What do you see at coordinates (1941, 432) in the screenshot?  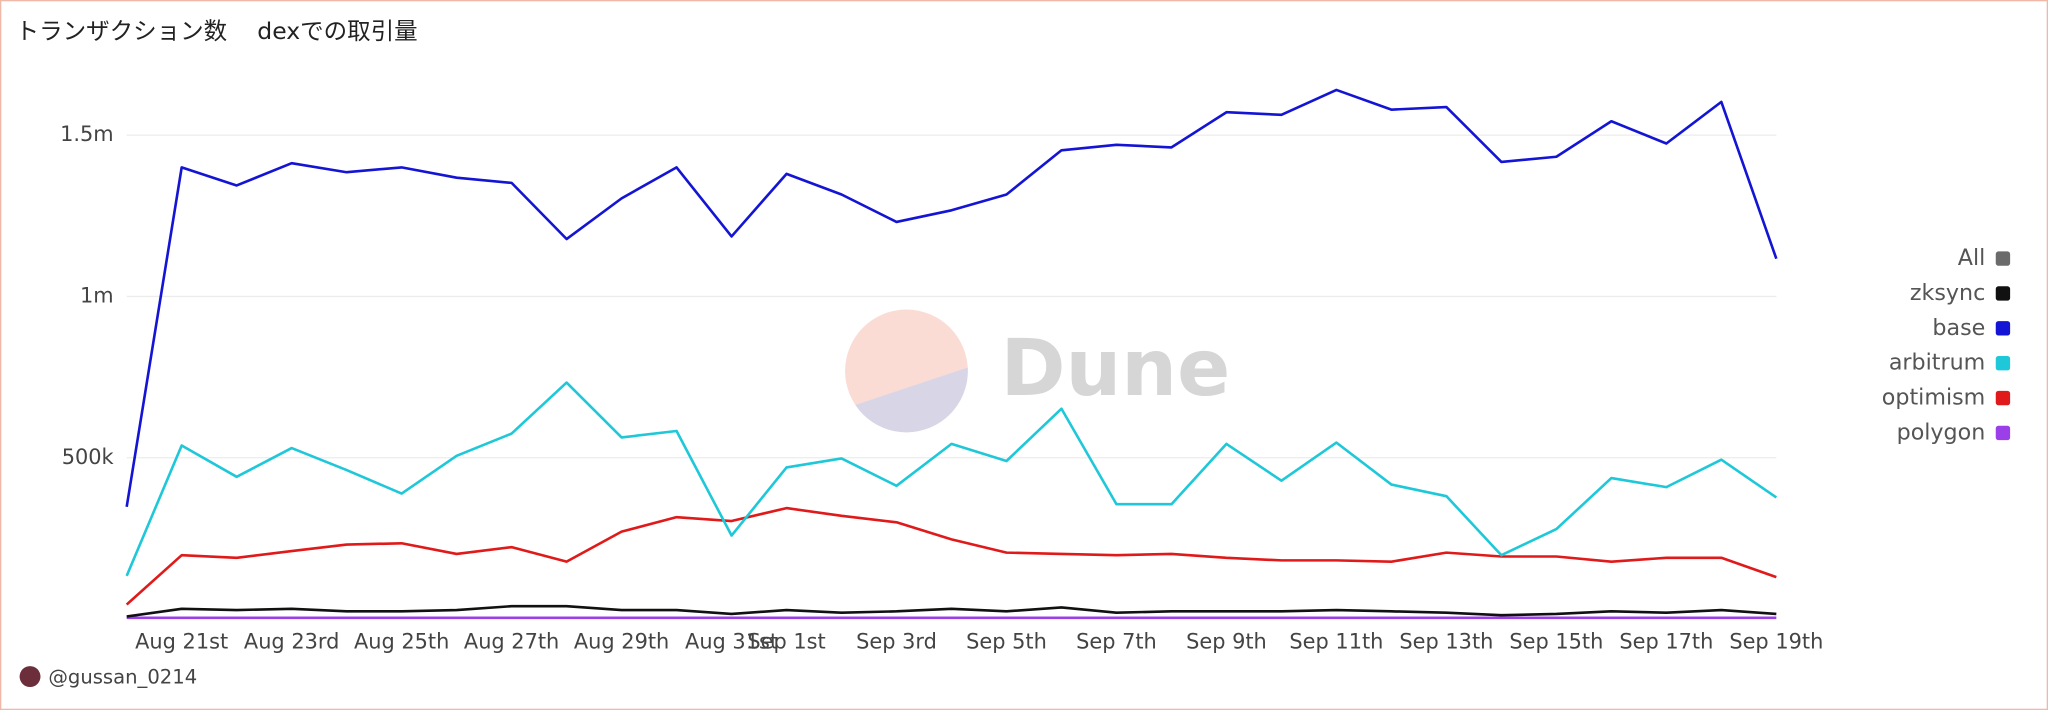 I see `legend-label: polygon` at bounding box center [1941, 432].